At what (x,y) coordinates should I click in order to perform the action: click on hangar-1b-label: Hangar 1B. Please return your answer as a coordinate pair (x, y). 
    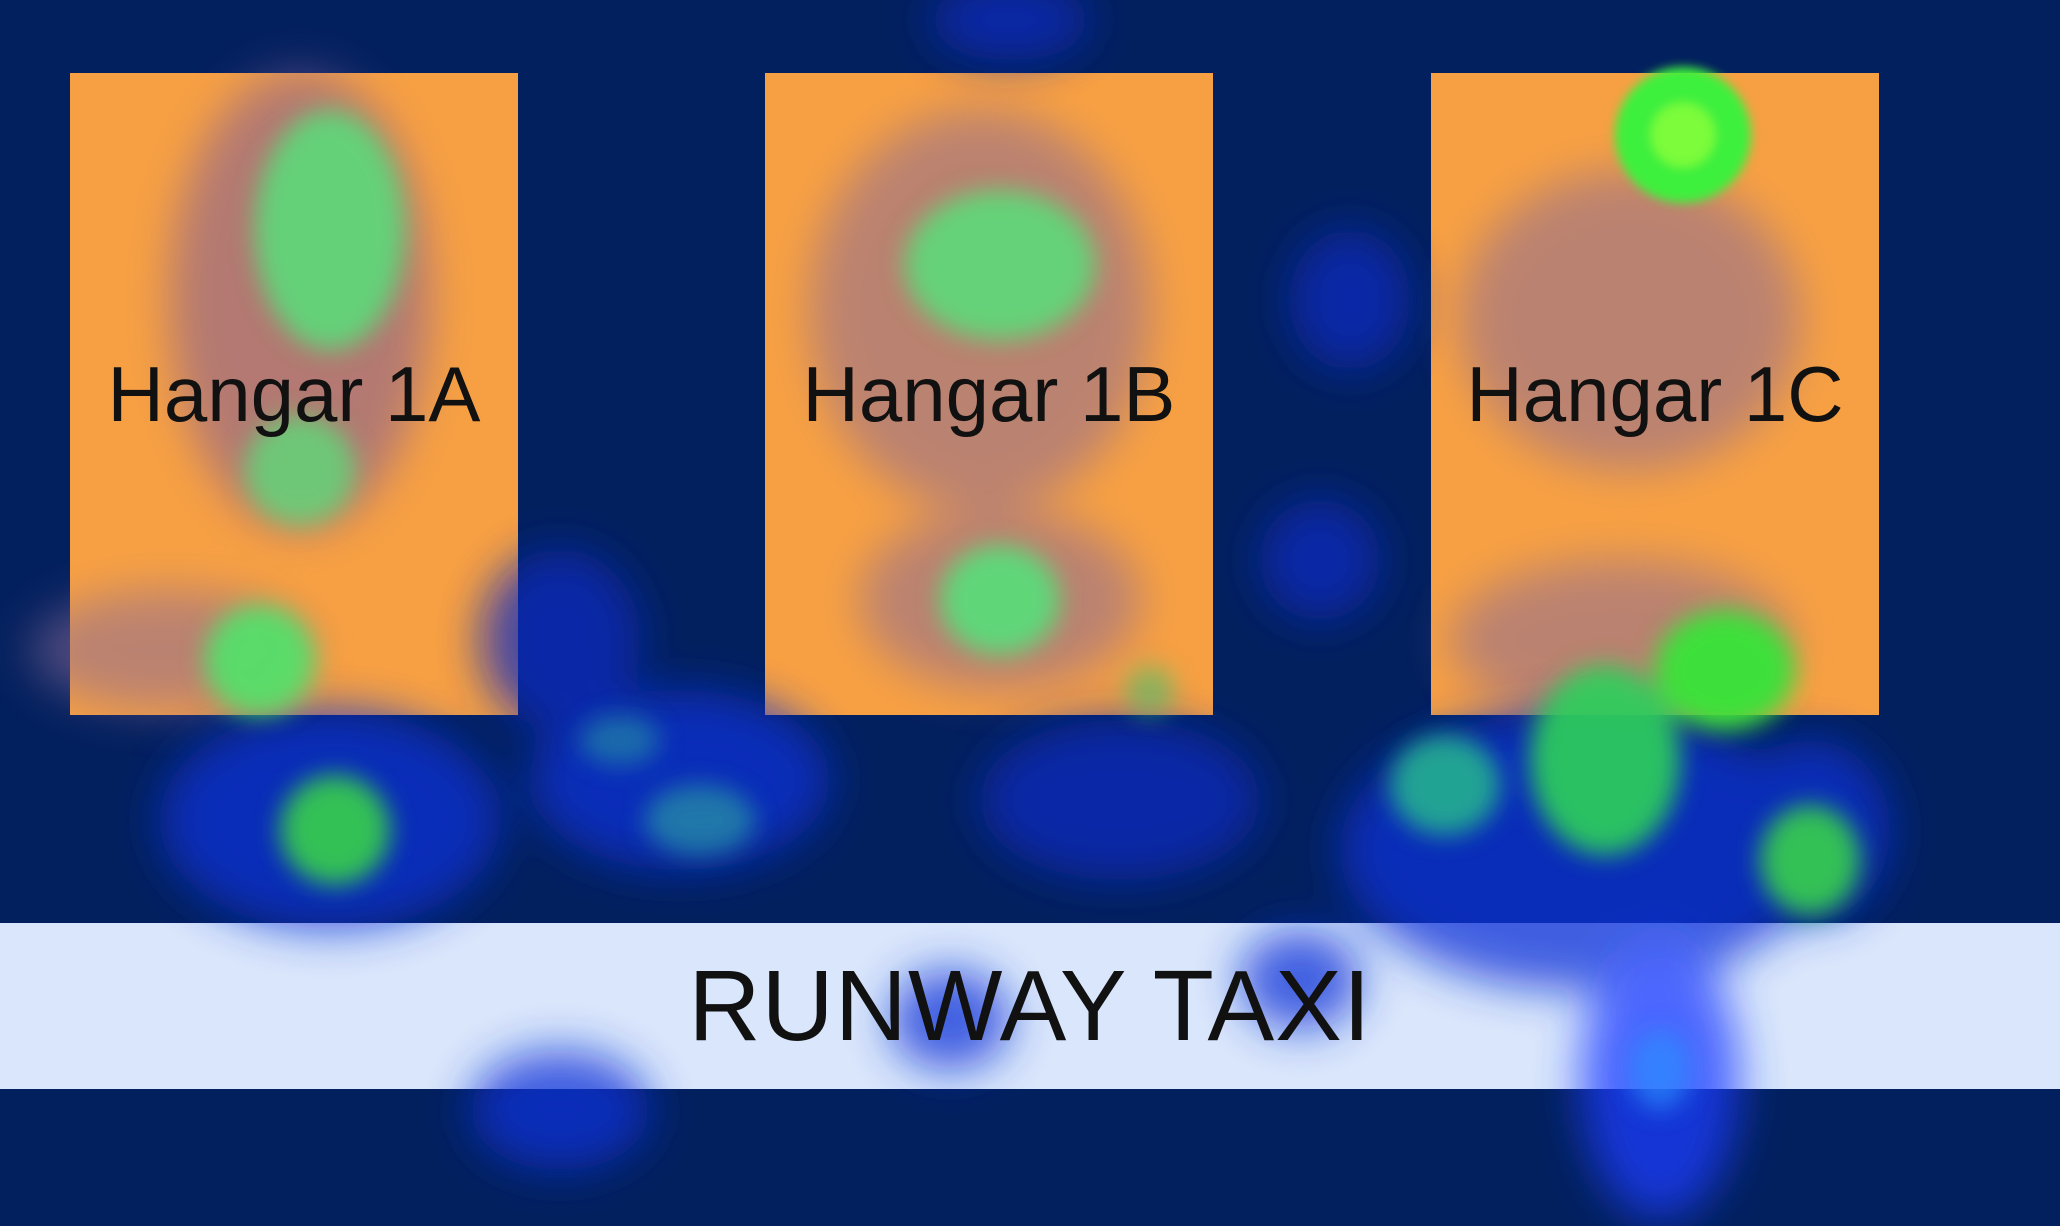
    Looking at the image, I should click on (989, 394).